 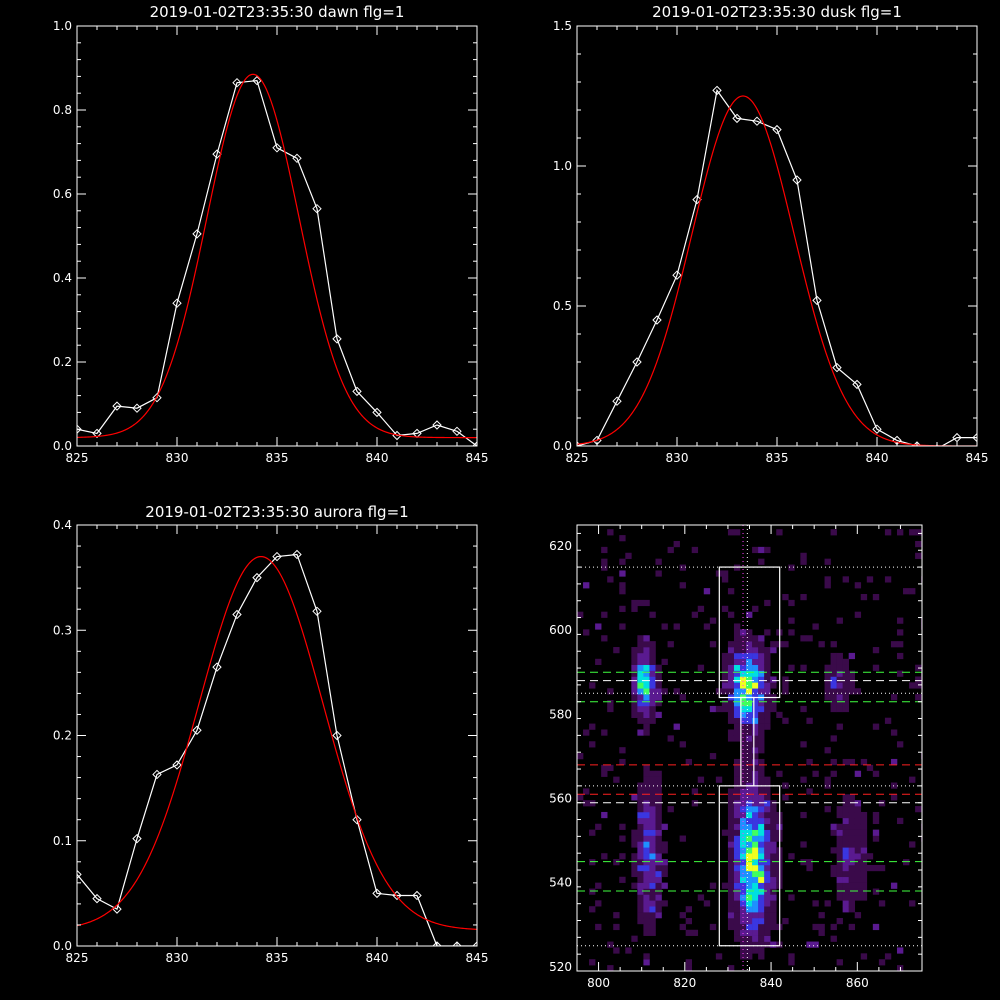 I want to click on y-tick-label: 560, so click(x=560, y=798).